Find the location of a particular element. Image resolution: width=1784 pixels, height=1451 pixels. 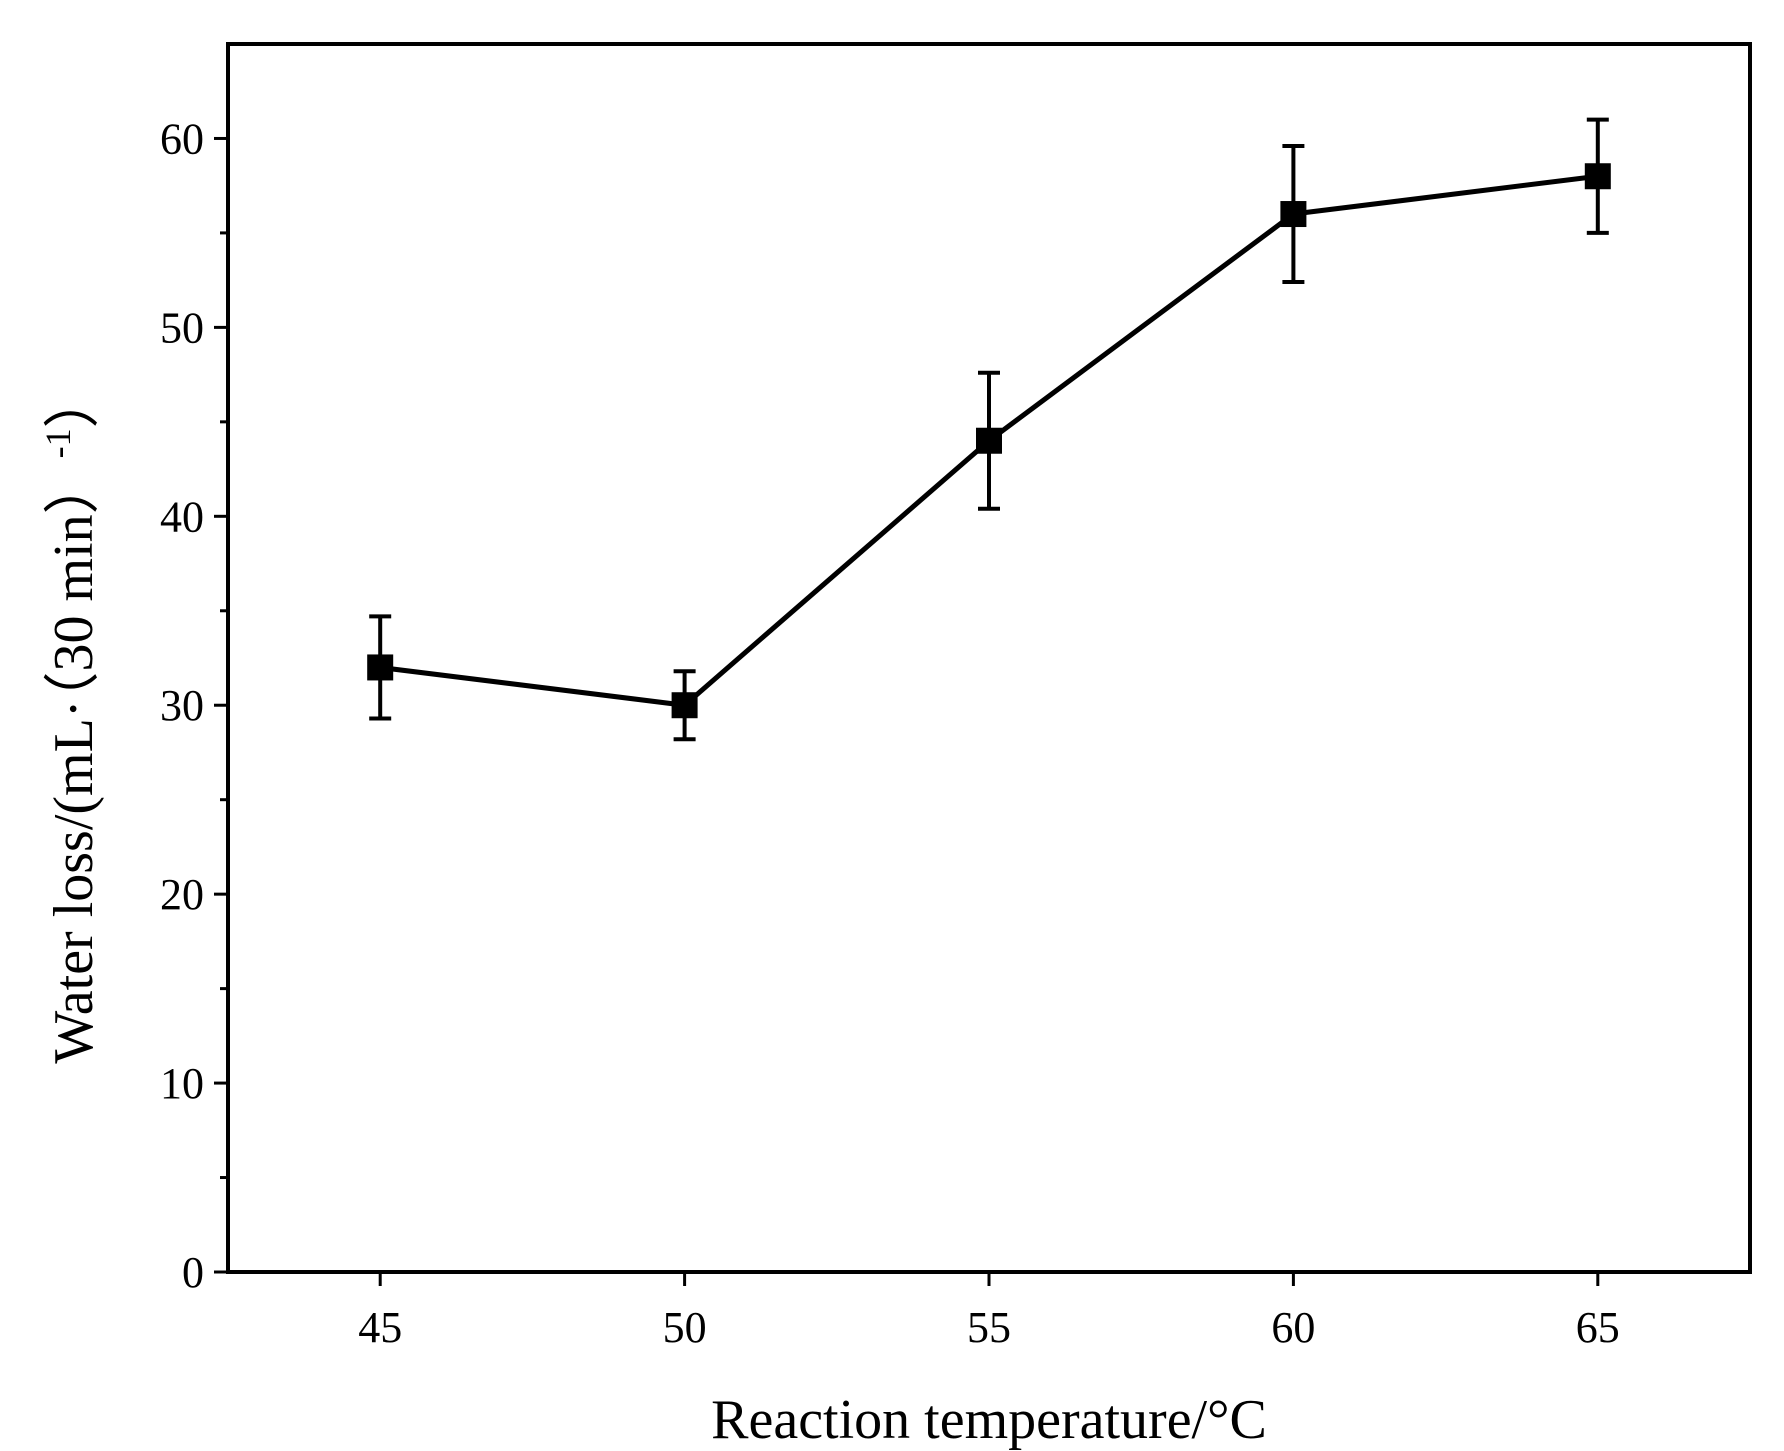

x-tick-label: 55 is located at coordinates (989, 1327).